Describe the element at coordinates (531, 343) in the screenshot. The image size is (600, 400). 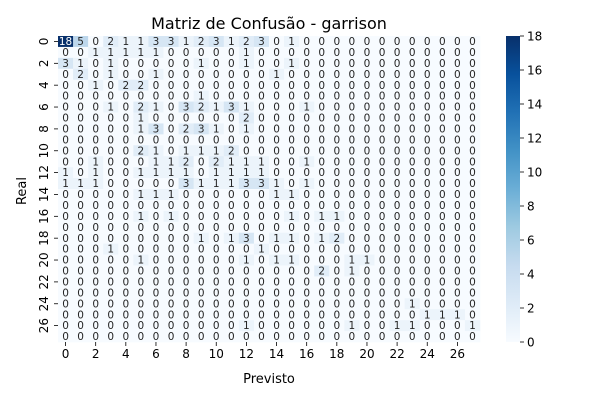
I see `colorbar-tick-label: 0` at that location.